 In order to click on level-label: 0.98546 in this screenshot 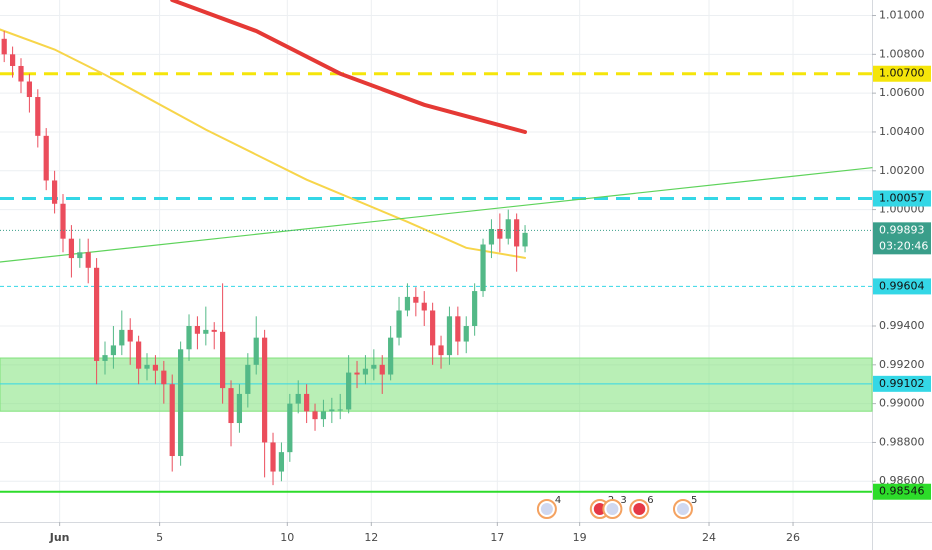, I will do `click(902, 491)`.